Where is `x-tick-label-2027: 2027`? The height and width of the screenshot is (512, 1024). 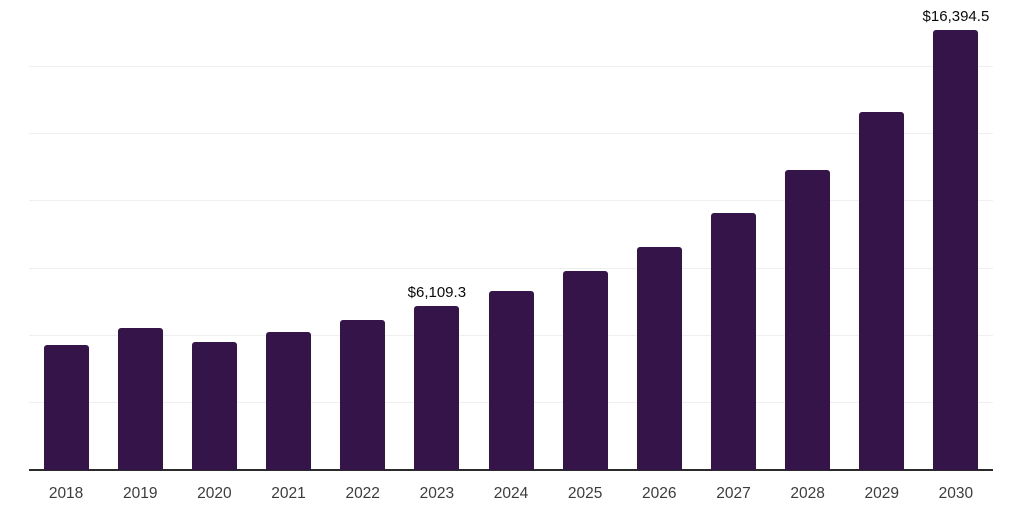 x-tick-label-2027: 2027 is located at coordinates (733, 493).